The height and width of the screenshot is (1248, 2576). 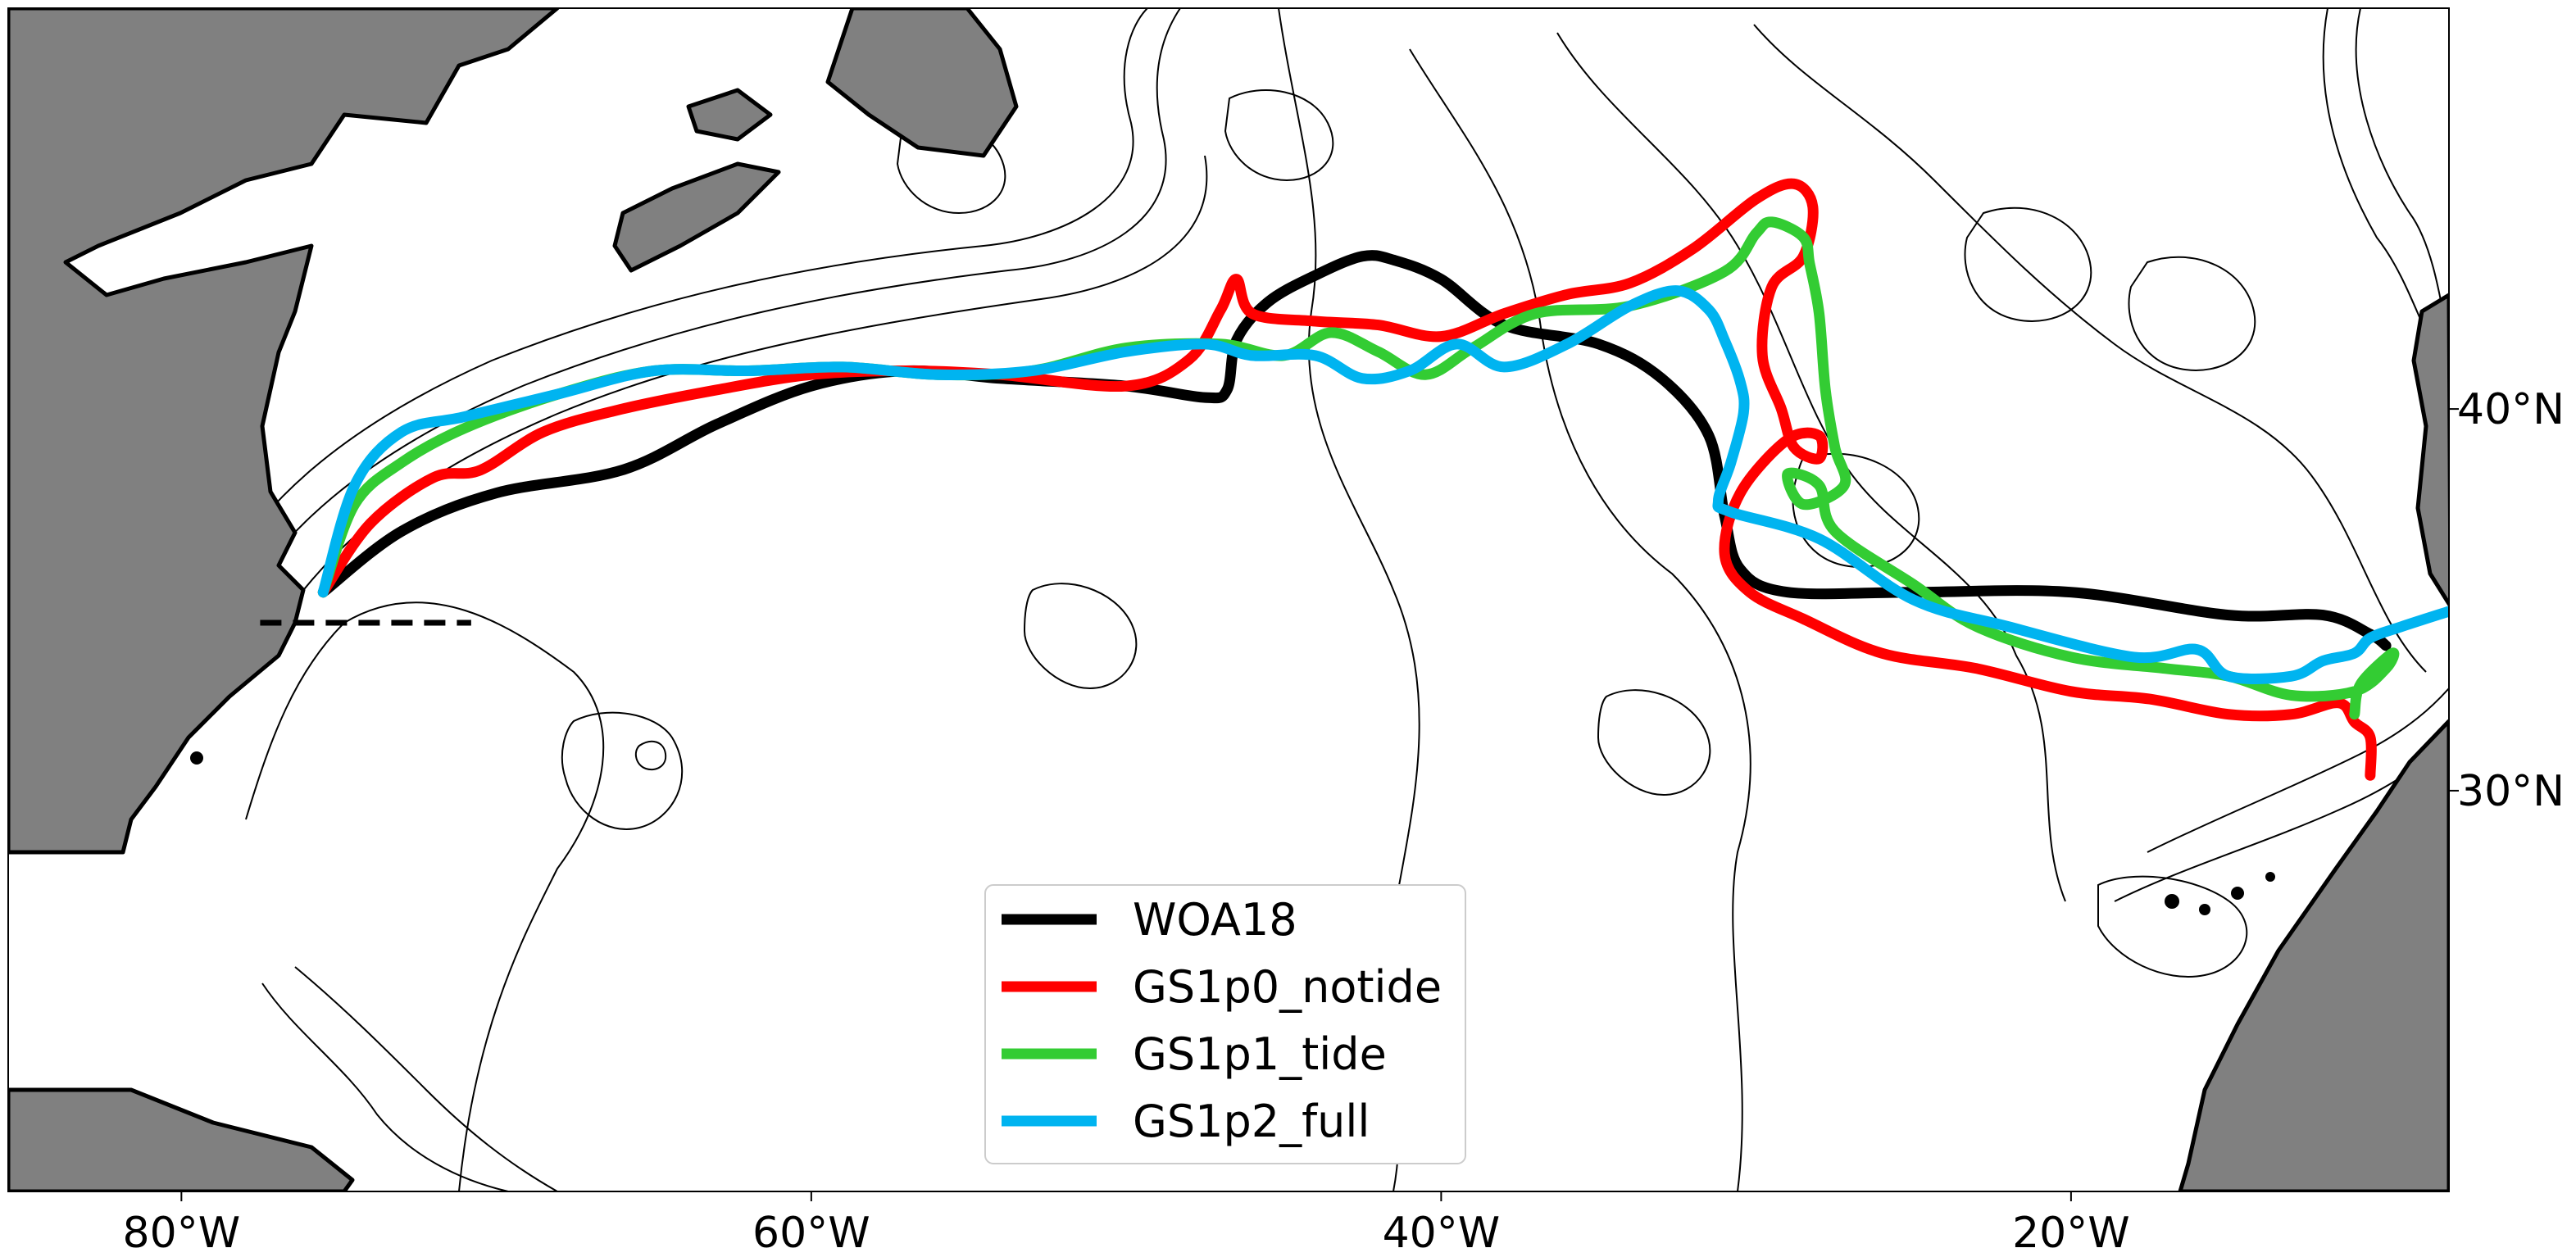 What do you see at coordinates (1215, 920) in the screenshot?
I see `legend-label-woa18: WOA18` at bounding box center [1215, 920].